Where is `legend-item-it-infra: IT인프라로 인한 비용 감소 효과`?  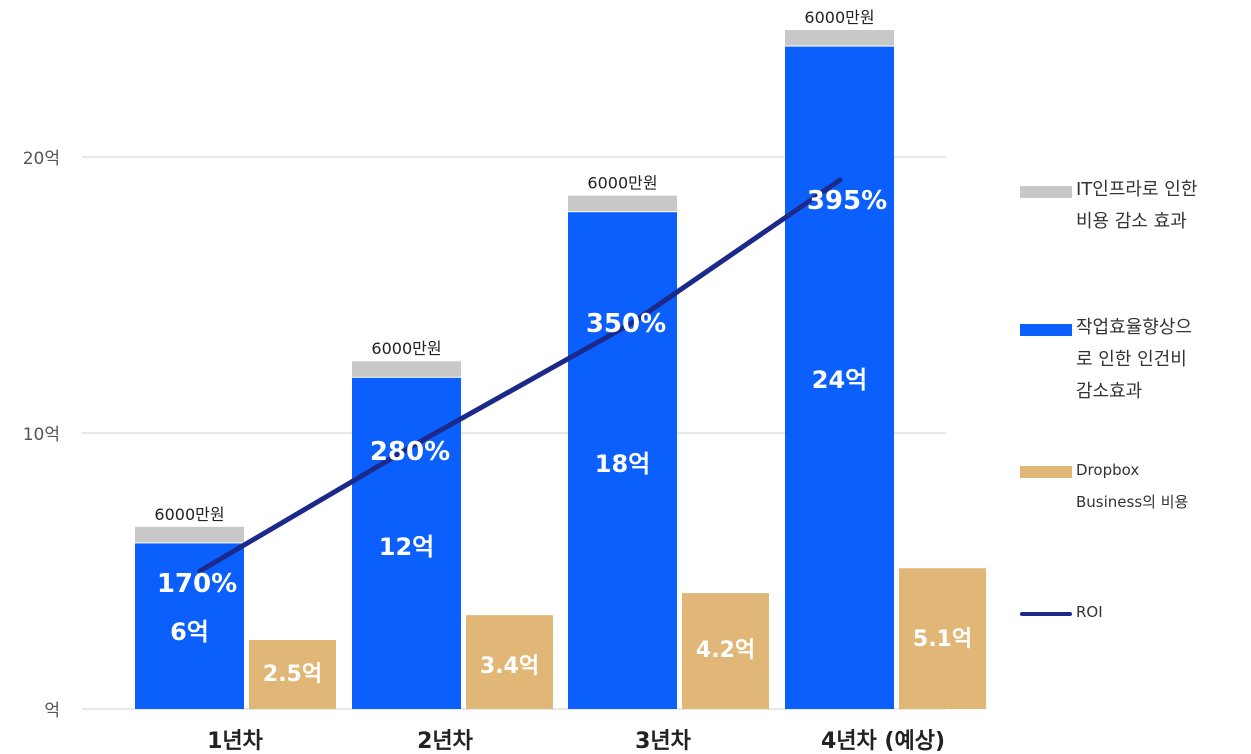
legend-item-it-infra: IT인프라로 인한 비용 감소 효과 is located at coordinates (1128, 208).